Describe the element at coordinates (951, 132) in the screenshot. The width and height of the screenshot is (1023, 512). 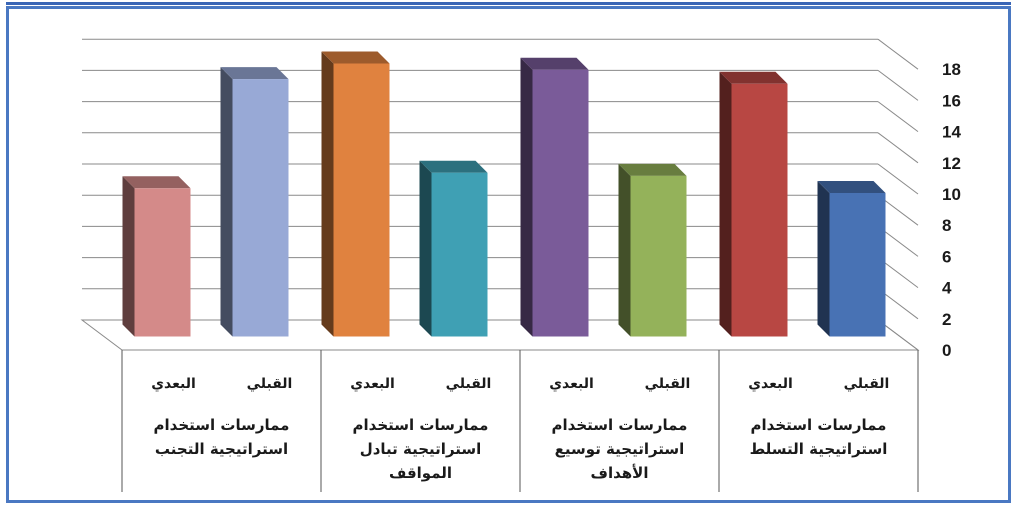
I see `y-tick-label: 14` at that location.